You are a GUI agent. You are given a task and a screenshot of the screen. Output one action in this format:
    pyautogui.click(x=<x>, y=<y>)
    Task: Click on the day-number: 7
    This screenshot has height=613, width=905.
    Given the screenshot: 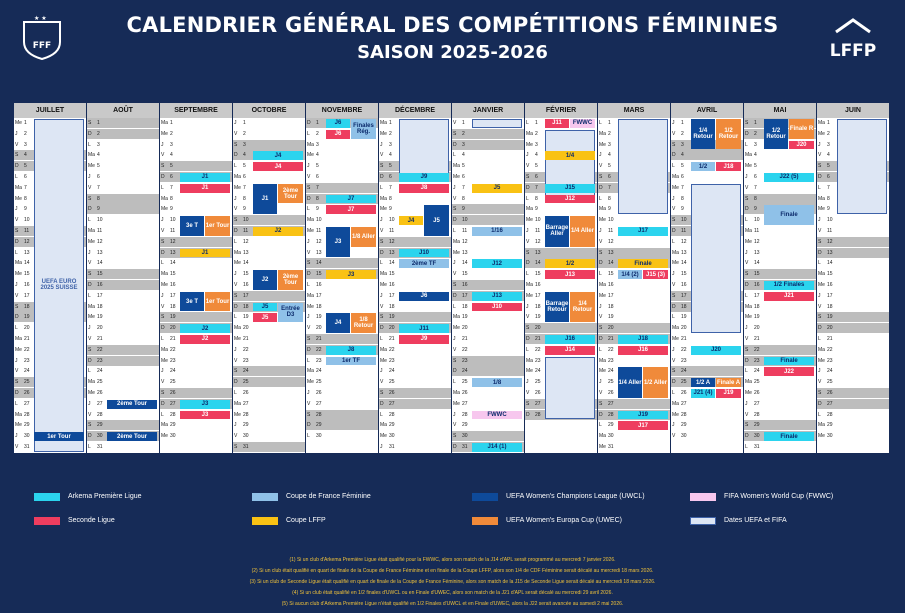 What is the action you would take?
    pyautogui.click(x=171, y=187)
    